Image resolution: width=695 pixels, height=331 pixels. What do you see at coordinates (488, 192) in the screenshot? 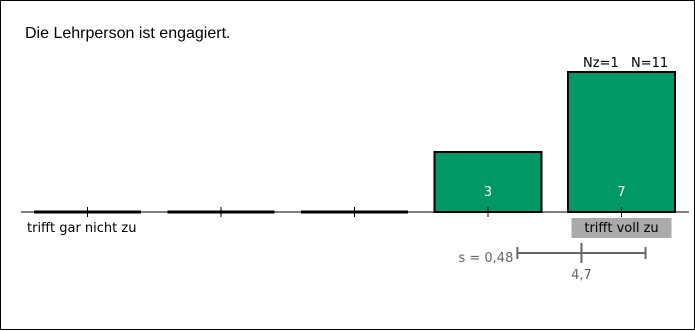
I see `bar-value-label-4: 3` at bounding box center [488, 192].